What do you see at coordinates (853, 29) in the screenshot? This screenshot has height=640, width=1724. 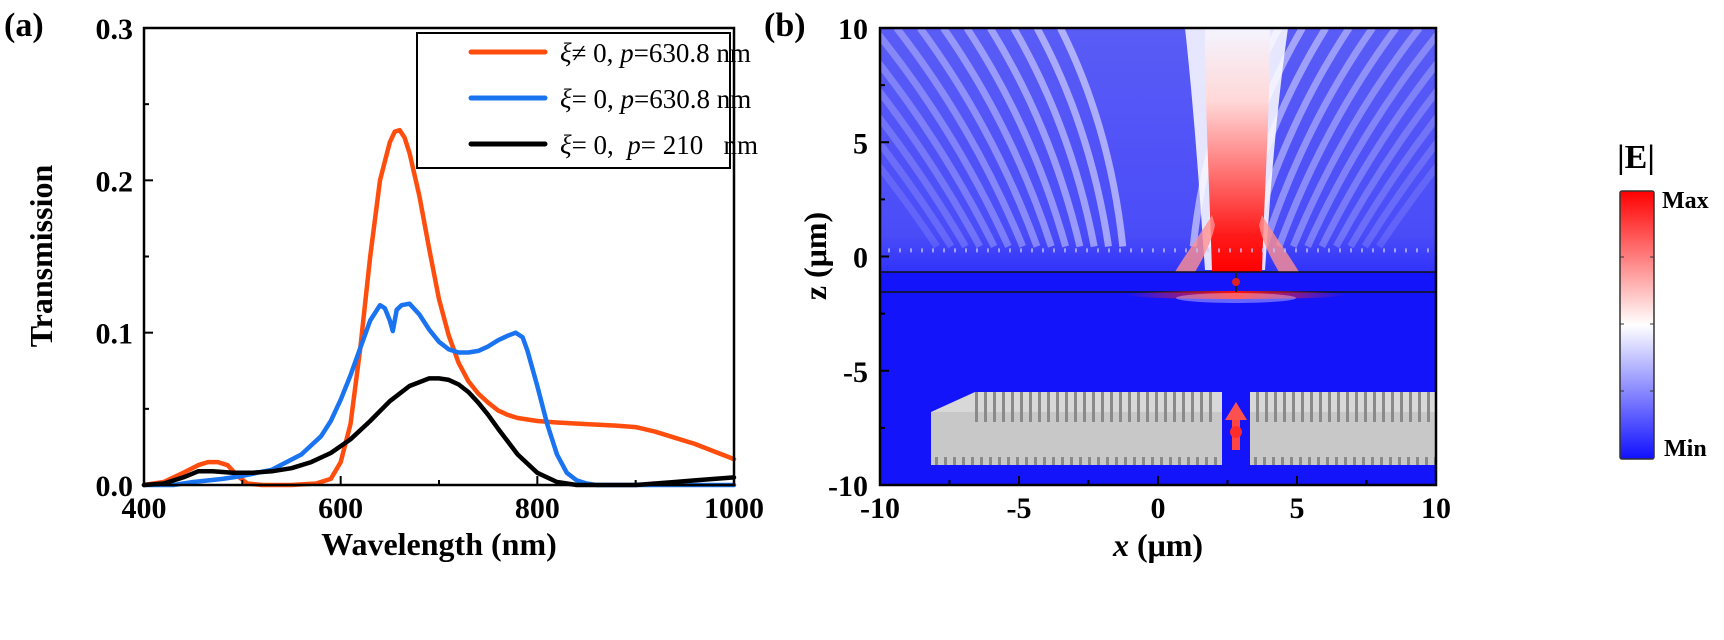 I see `y-tick-label: 10` at bounding box center [853, 29].